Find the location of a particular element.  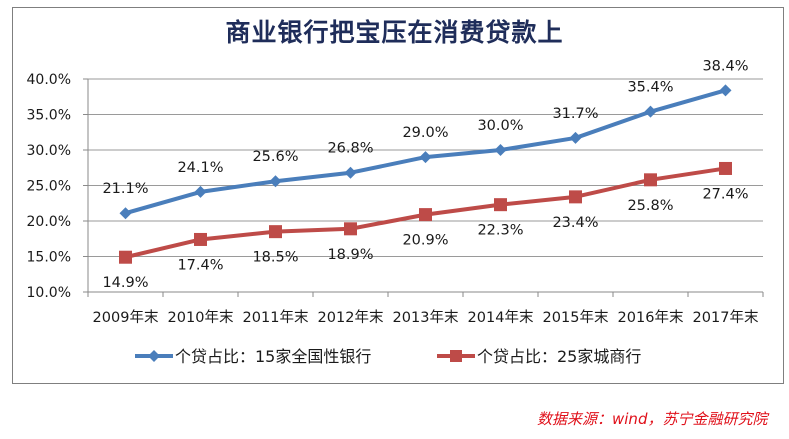

x-tick-label: 2016年末 is located at coordinates (651, 317).